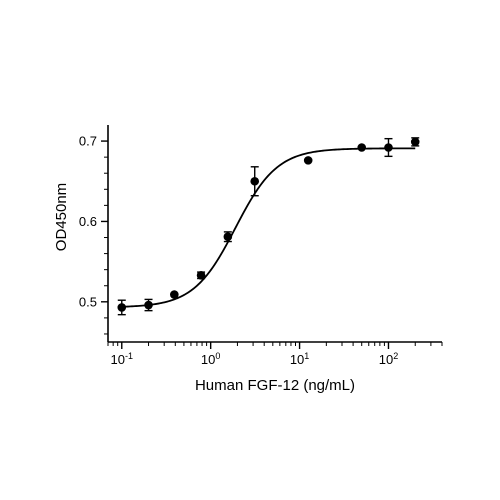 Image resolution: width=500 pixels, height=500 pixels. What do you see at coordinates (275, 385) in the screenshot?
I see `x-axis-label: Human FGF-12 (ng/mL)` at bounding box center [275, 385].